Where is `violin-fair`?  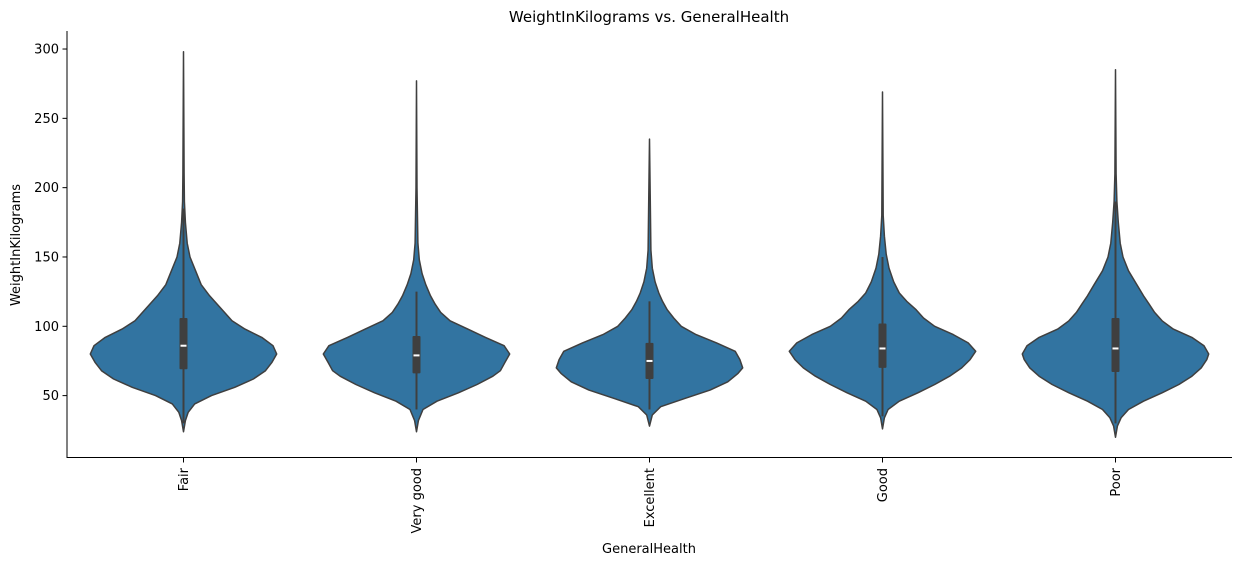 violin-fair is located at coordinates (183, 242).